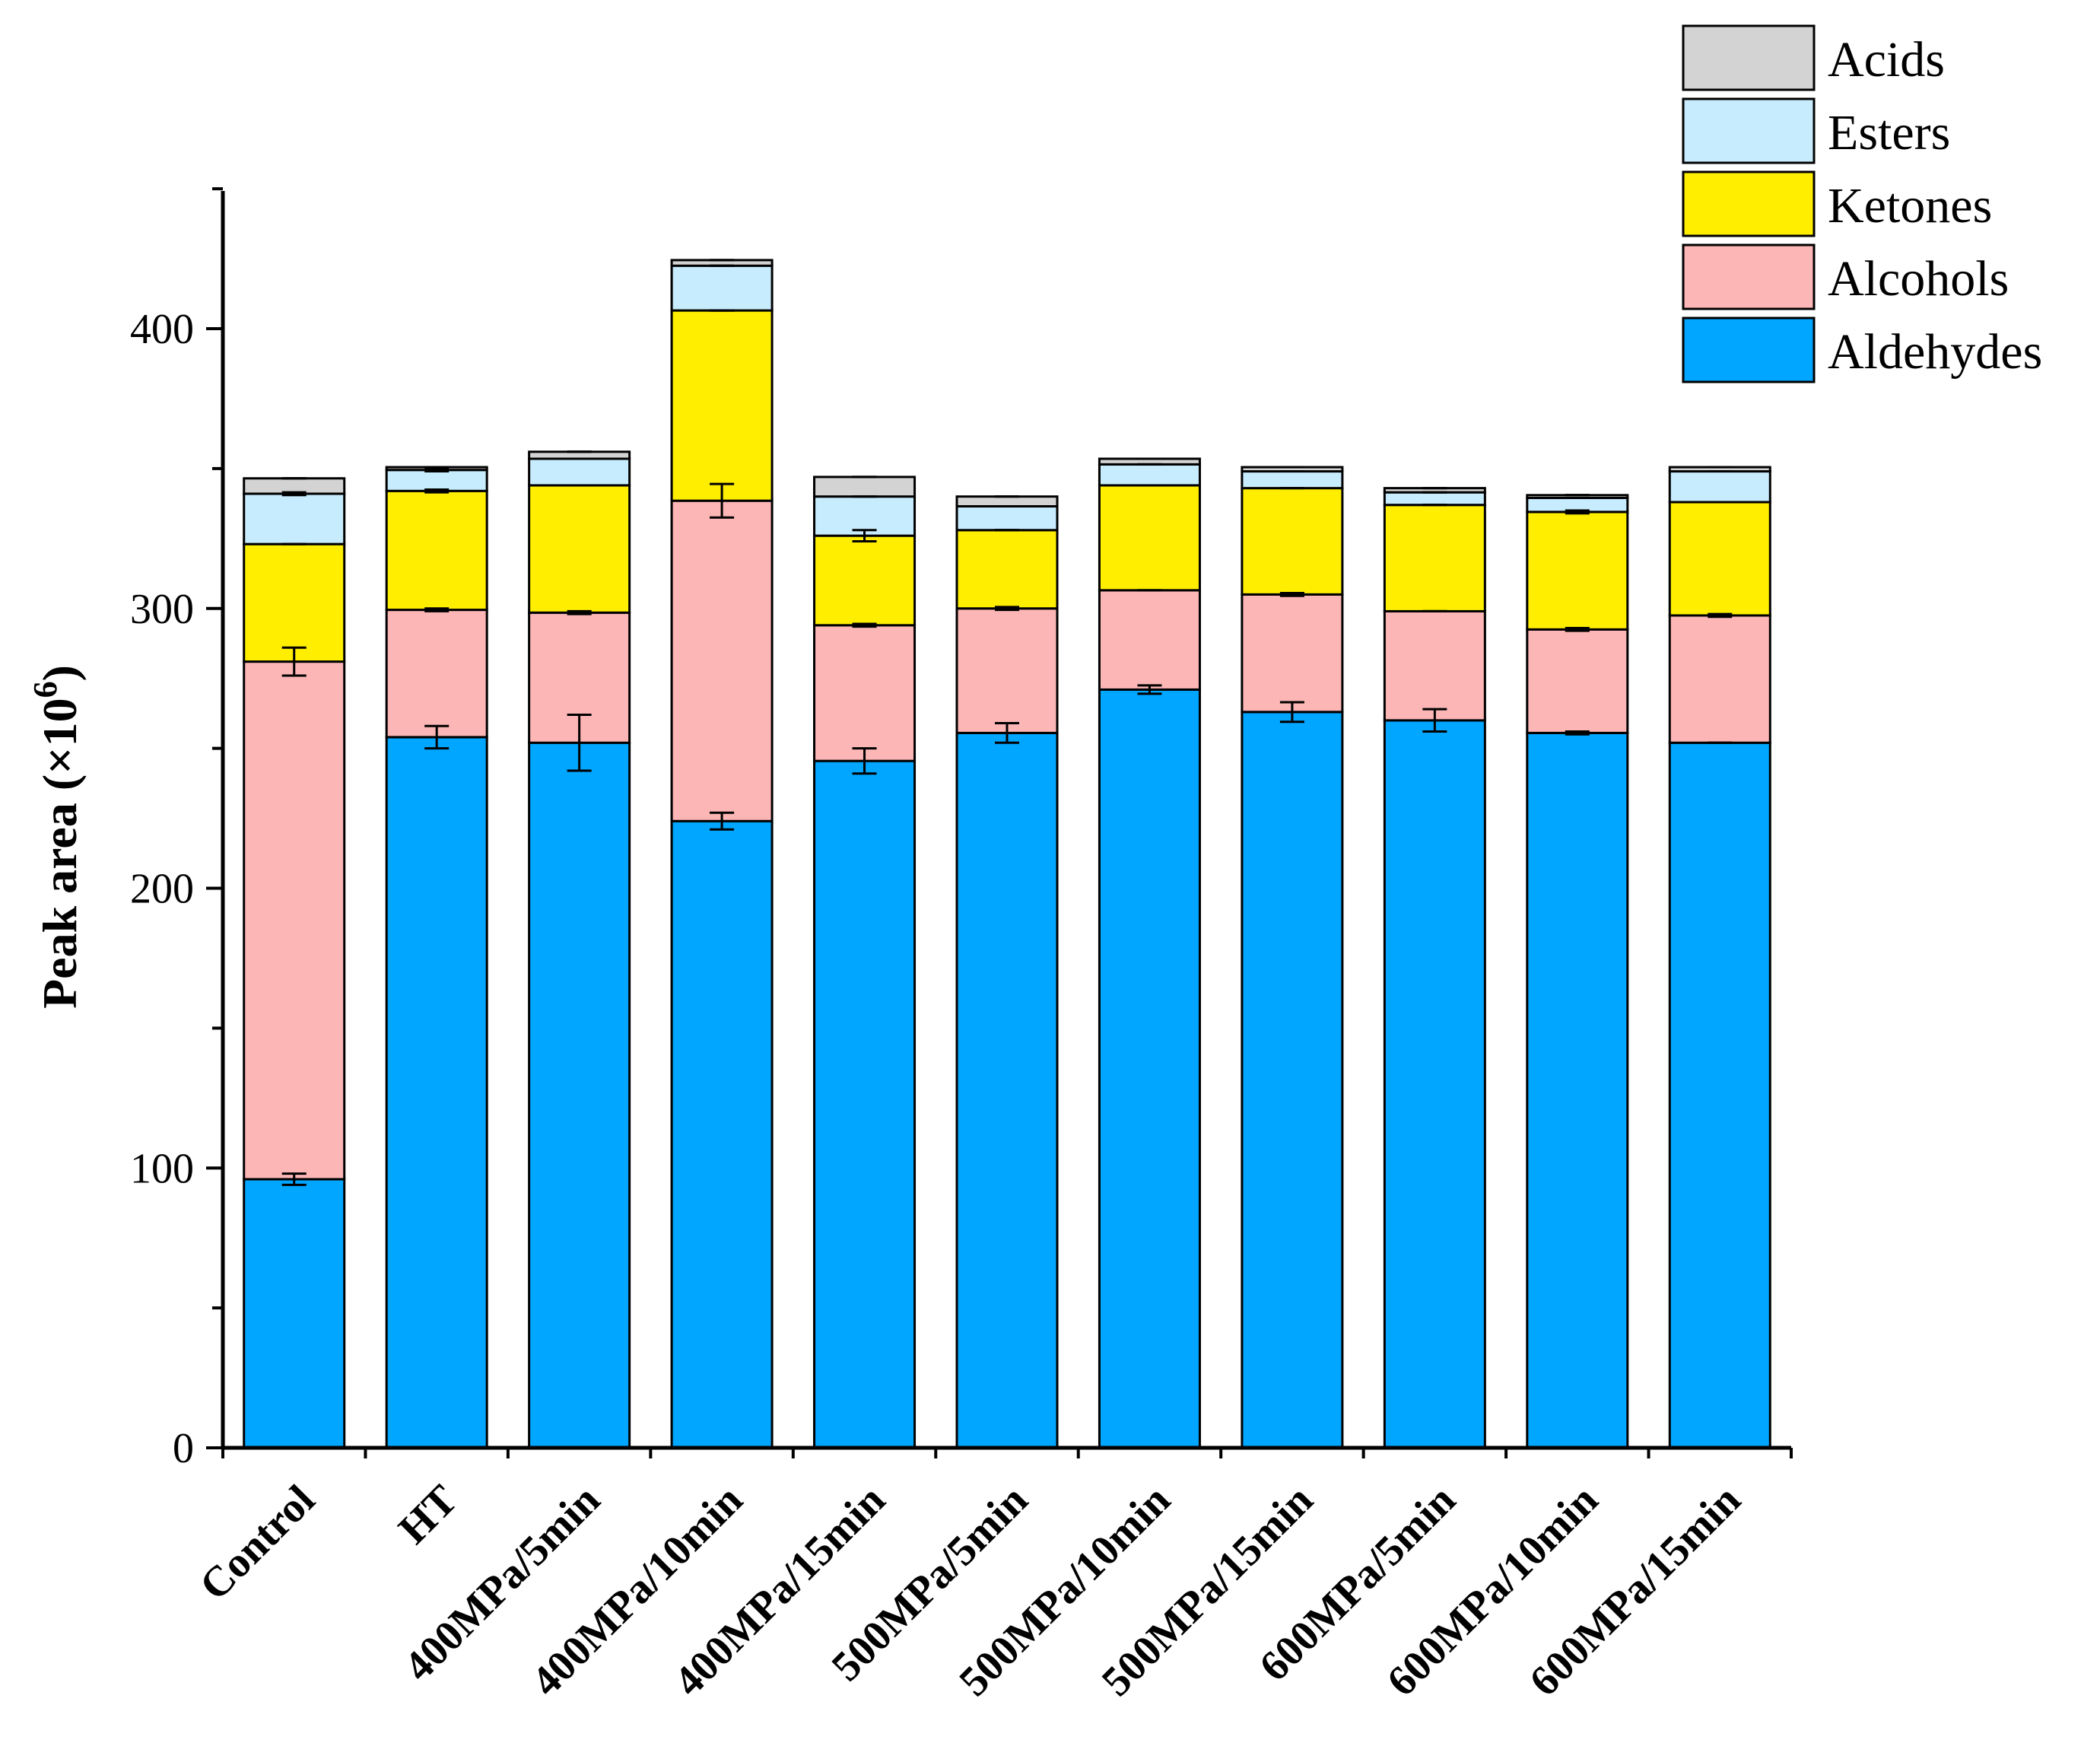 This screenshot has height=1743, width=2100. I want to click on y-tick-label: 0, so click(183, 1448).